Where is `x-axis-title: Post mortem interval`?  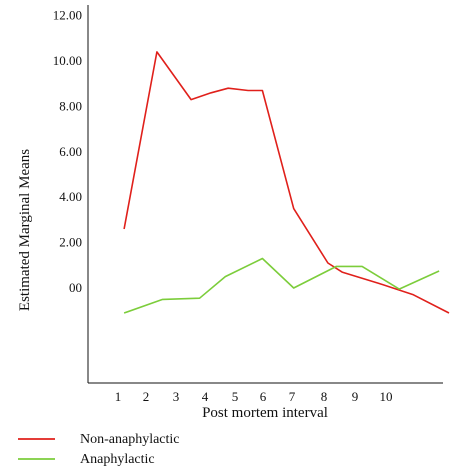 x-axis-title: Post mortem interval is located at coordinates (265, 413).